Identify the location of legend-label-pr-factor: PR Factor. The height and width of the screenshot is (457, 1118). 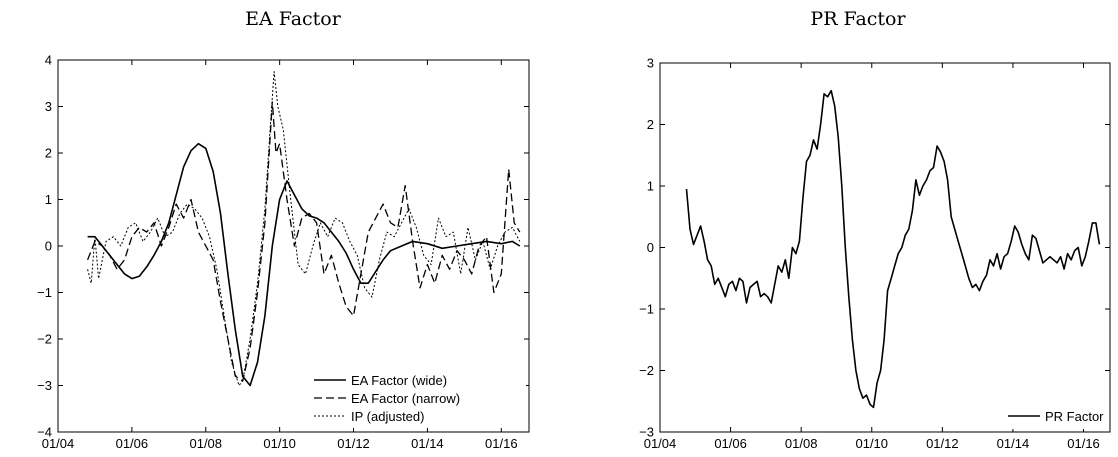
(1074, 416).